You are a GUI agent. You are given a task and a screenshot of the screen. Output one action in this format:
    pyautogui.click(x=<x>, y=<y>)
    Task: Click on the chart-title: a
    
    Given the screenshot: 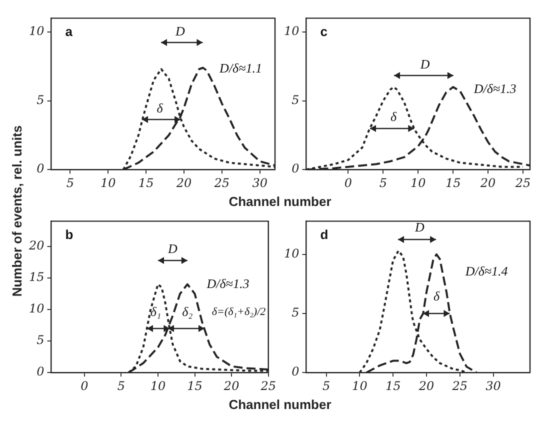 What is the action you would take?
    pyautogui.click(x=69, y=31)
    